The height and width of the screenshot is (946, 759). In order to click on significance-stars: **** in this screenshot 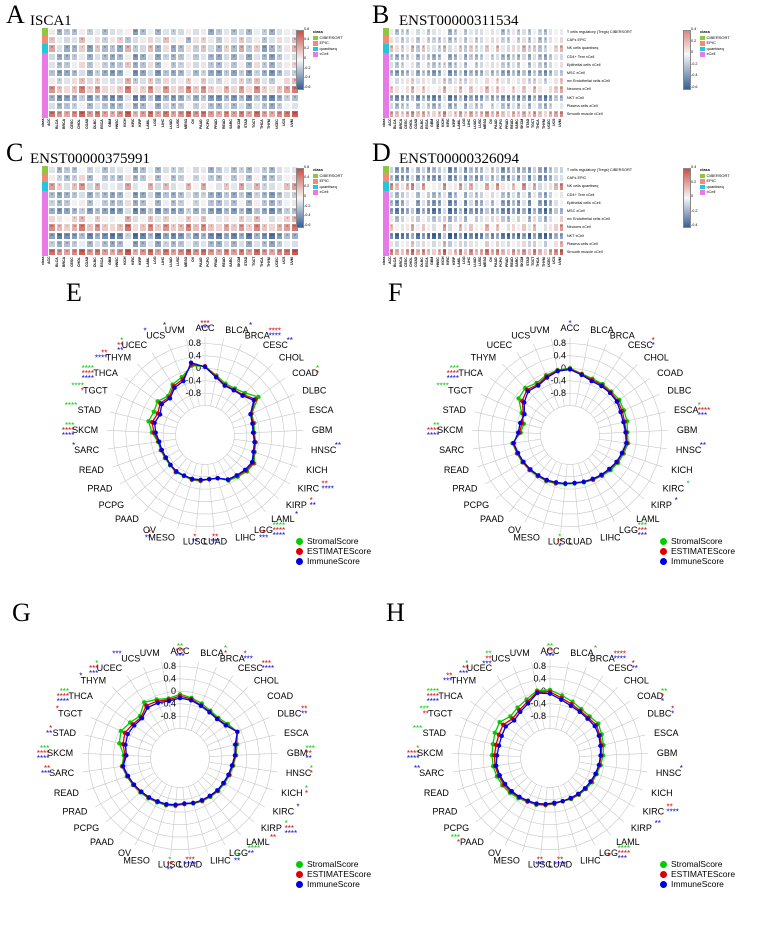, I will do `click(127, 113)`.